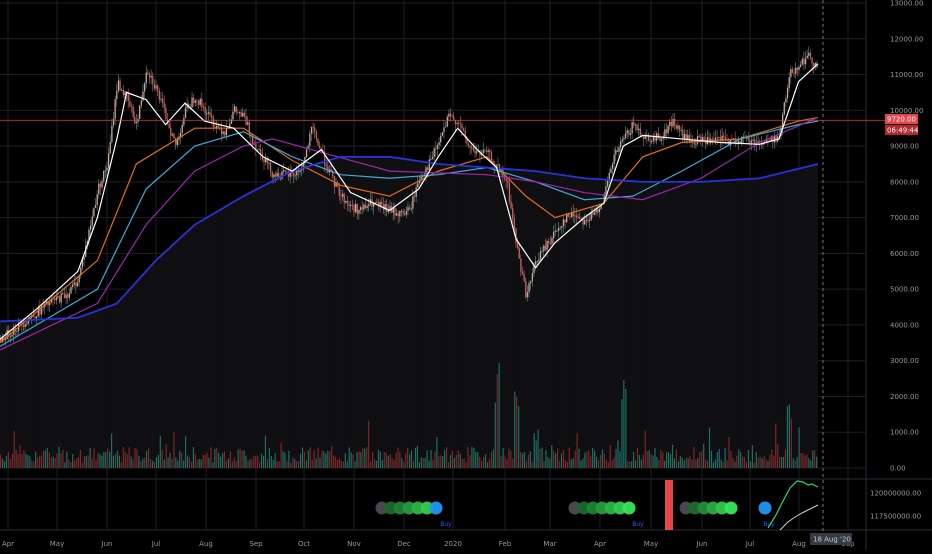 The width and height of the screenshot is (932, 554). What do you see at coordinates (8, 544) in the screenshot?
I see `x-tick-label: Apr` at bounding box center [8, 544].